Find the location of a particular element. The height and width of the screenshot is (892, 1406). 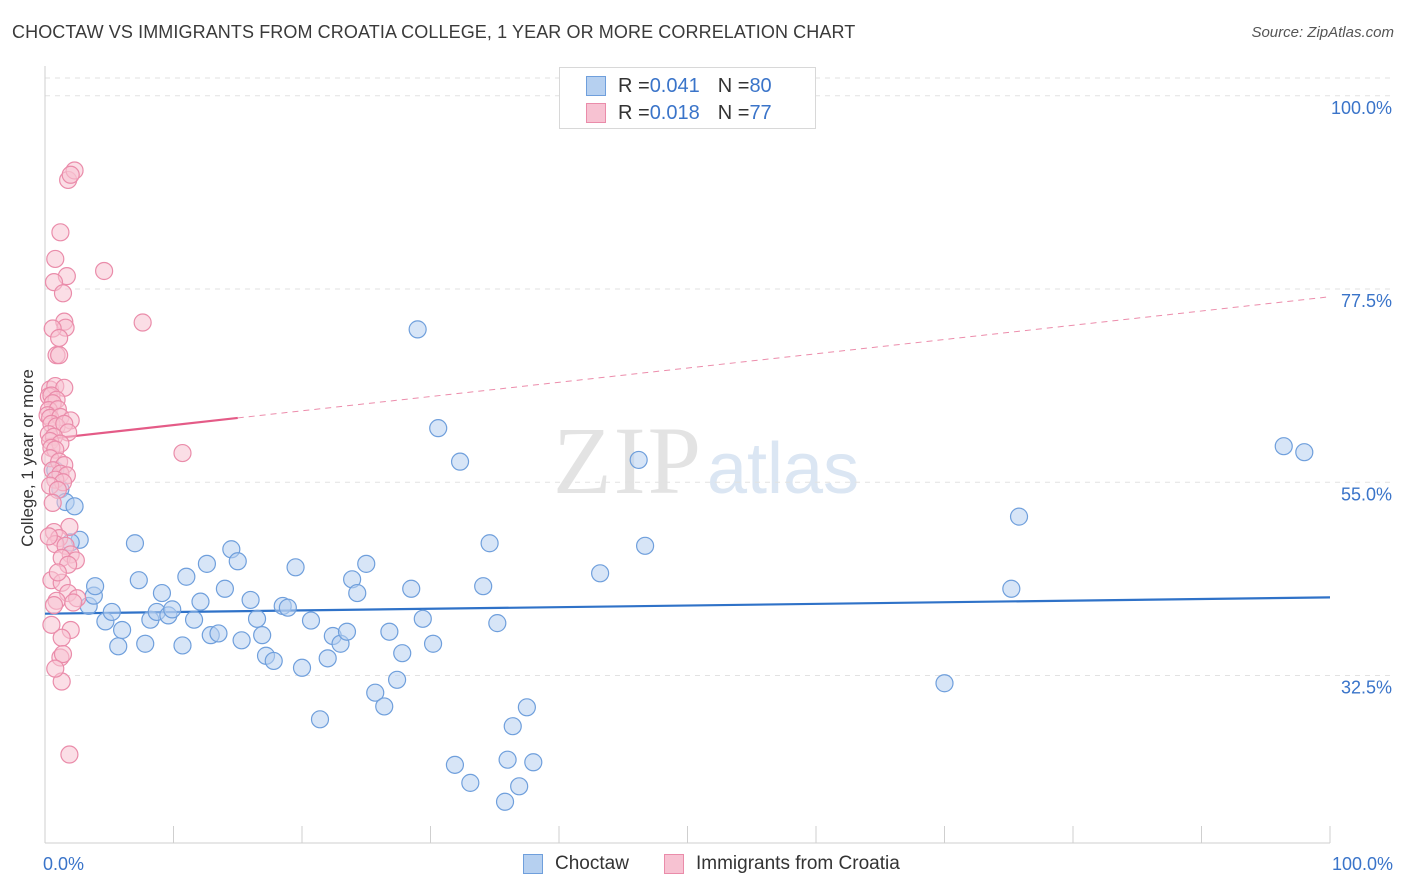

r-value-choctaw: 0.041 is located at coordinates (674, 85).